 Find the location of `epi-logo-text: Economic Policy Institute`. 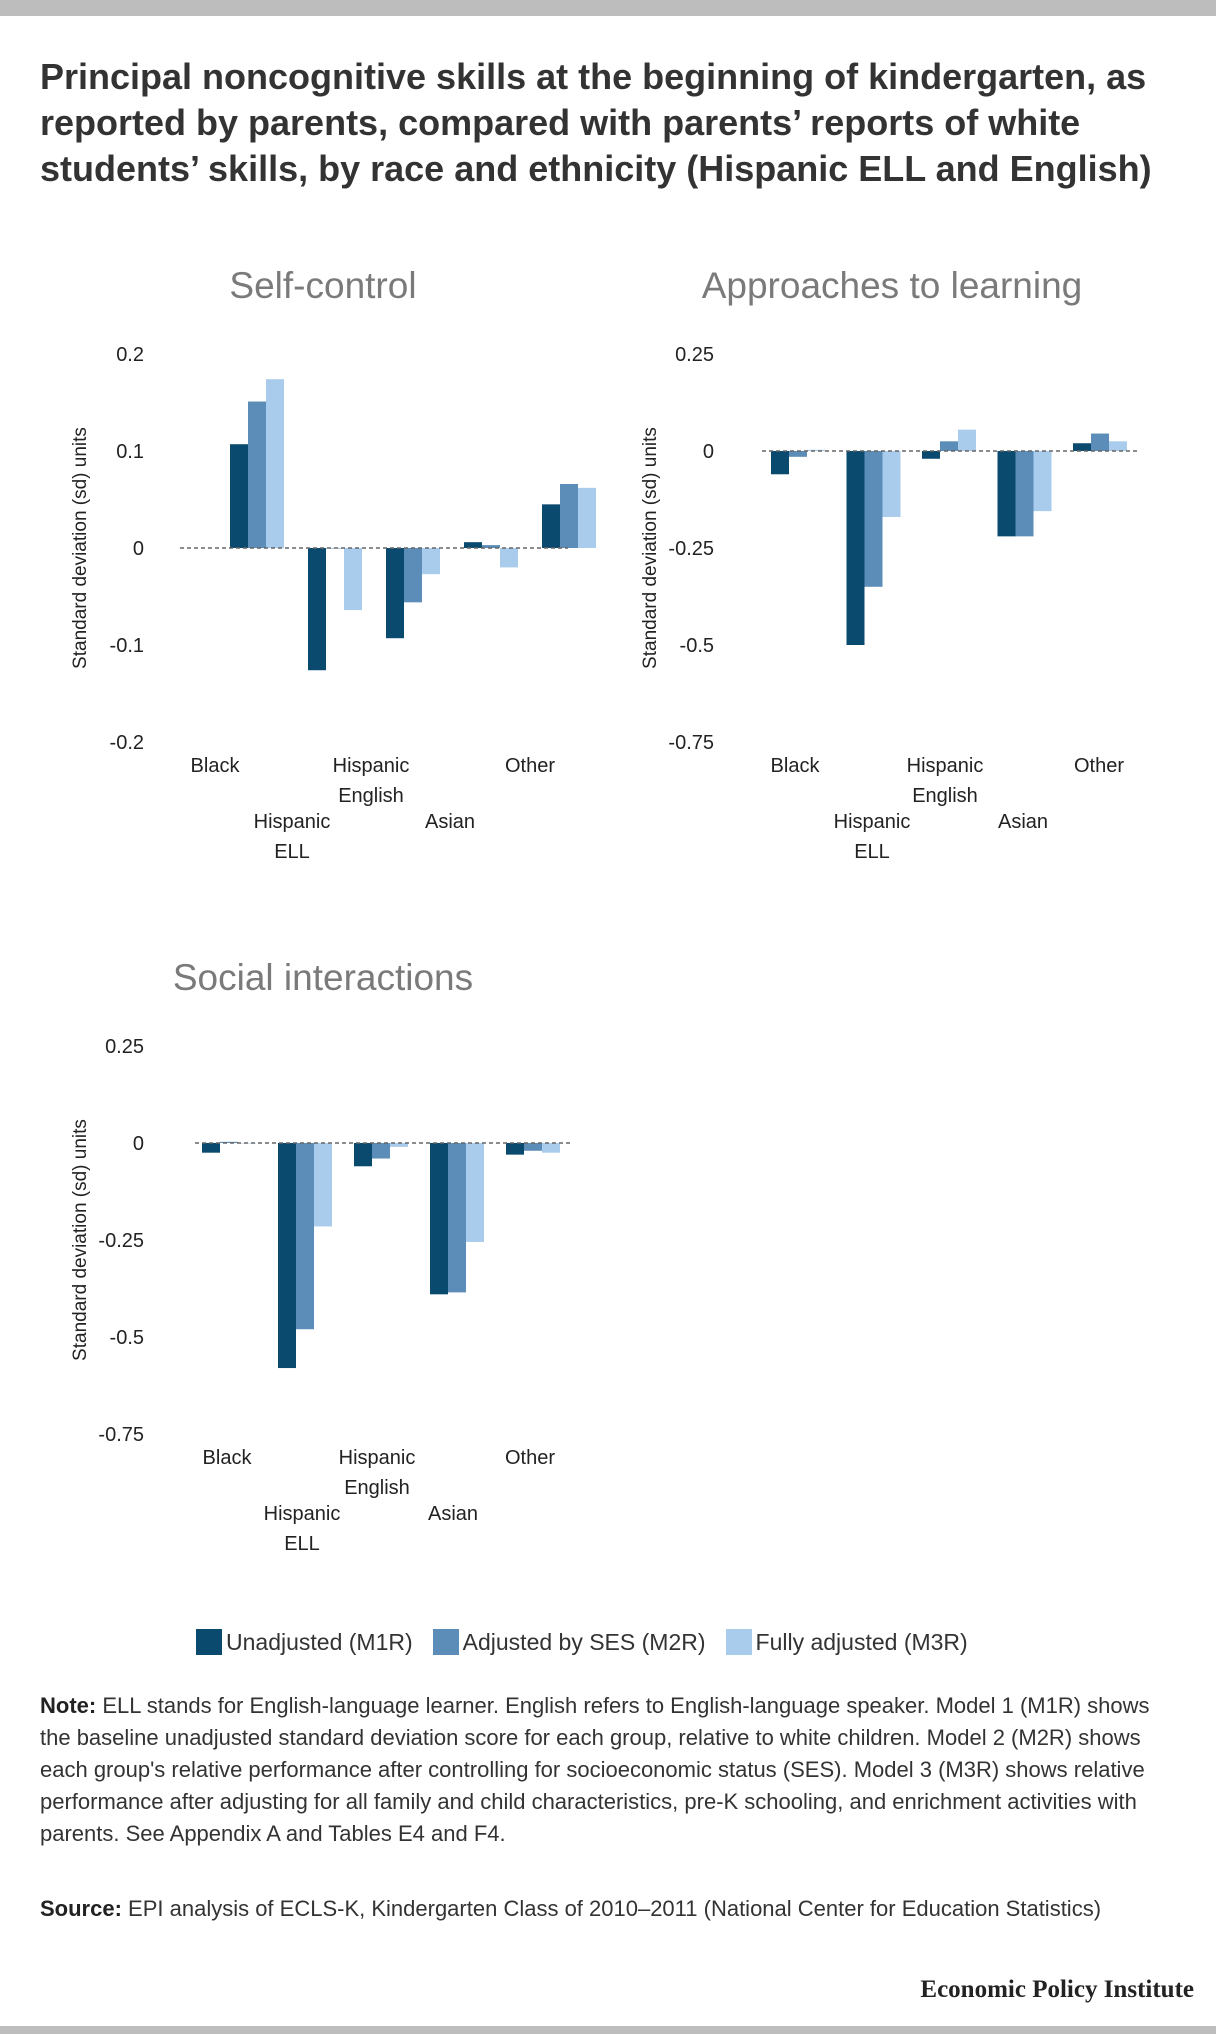

epi-logo-text: Economic Policy Institute is located at coordinates (1057, 1989).